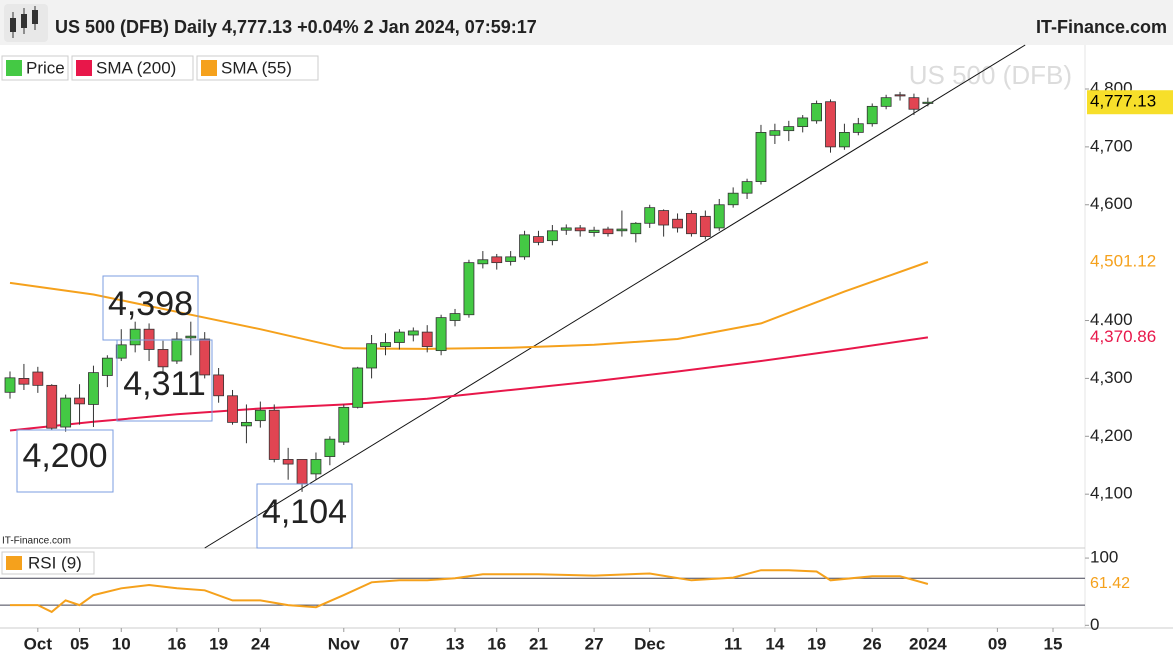 Image resolution: width=1173 pixels, height=660 pixels. Describe the element at coordinates (1123, 101) in the screenshot. I see `price-tag-label: 4,777.13` at that location.